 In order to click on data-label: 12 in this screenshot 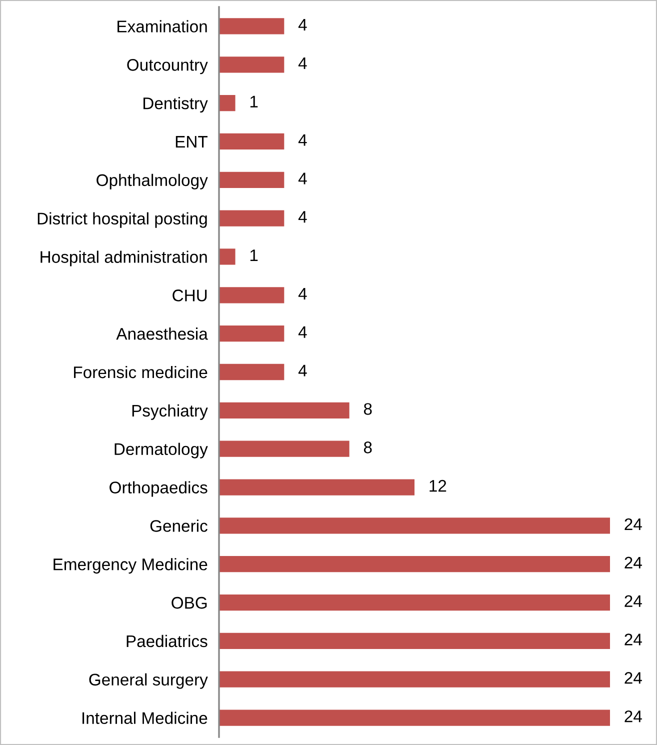, I will do `click(438, 486)`.